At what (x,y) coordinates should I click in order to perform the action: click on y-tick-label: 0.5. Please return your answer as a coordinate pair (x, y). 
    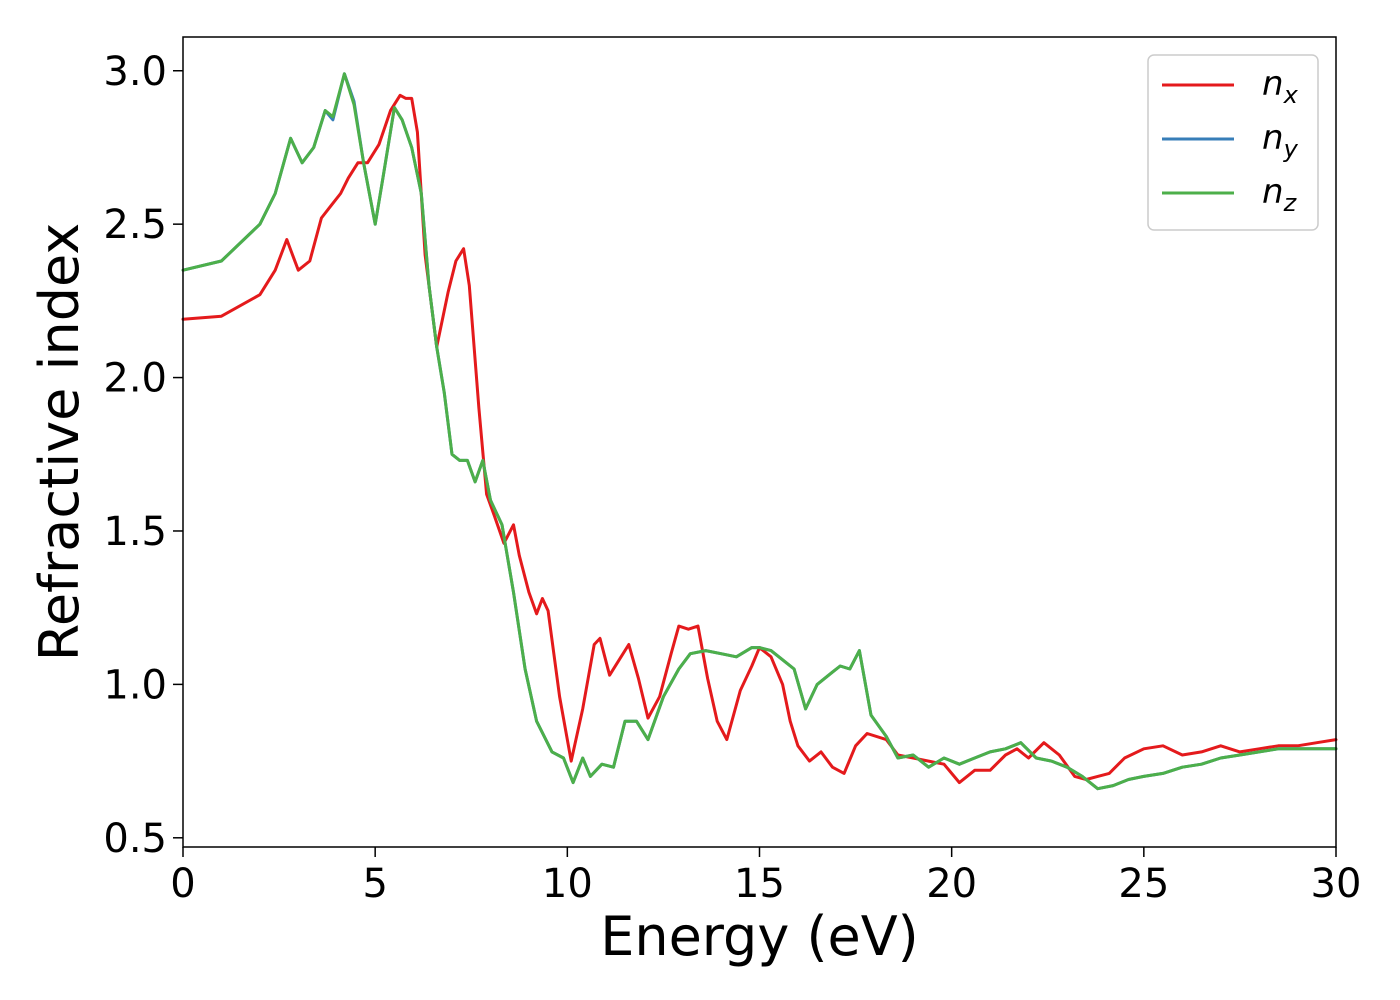
    Looking at the image, I should click on (135, 839).